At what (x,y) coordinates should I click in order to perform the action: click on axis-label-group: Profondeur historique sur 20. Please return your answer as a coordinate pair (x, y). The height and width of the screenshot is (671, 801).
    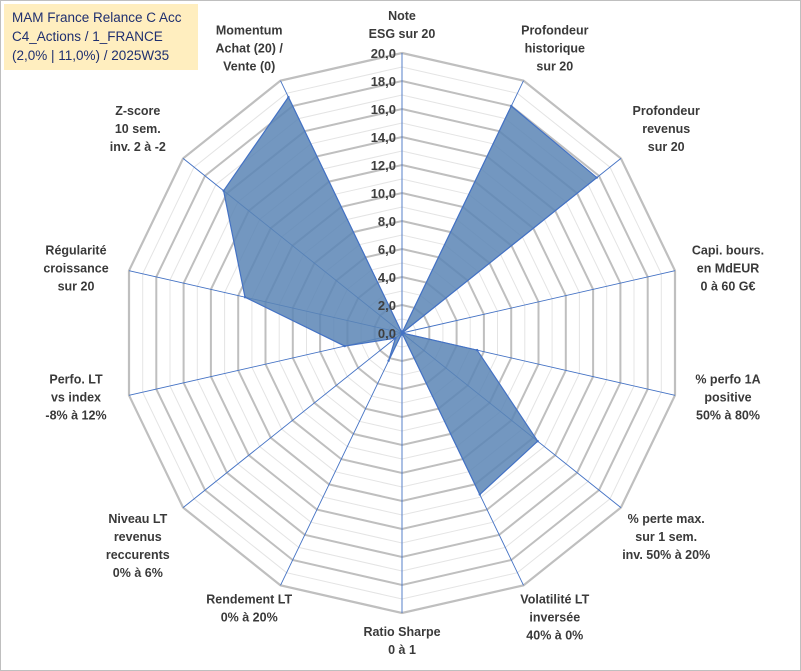
    Looking at the image, I should click on (554, 49).